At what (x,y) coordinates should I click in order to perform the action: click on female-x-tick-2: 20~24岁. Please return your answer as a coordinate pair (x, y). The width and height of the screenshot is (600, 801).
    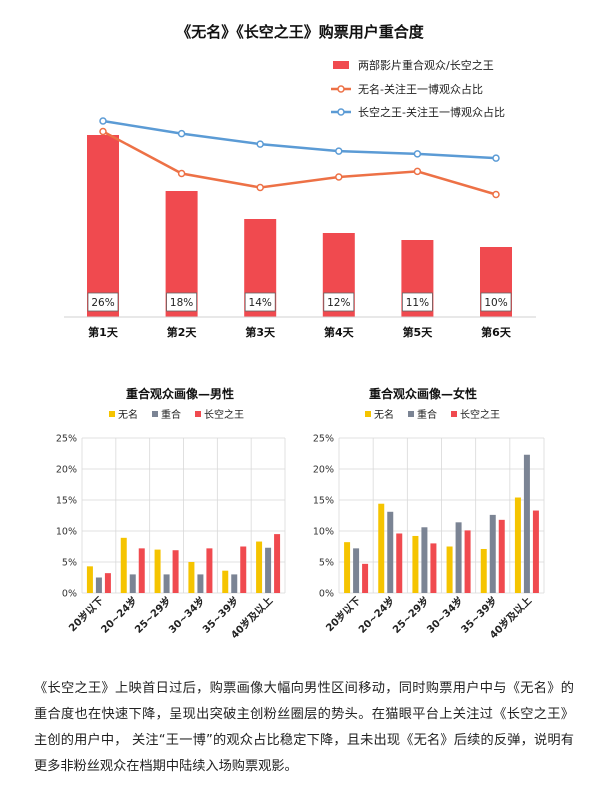
    Looking at the image, I should click on (376, 615).